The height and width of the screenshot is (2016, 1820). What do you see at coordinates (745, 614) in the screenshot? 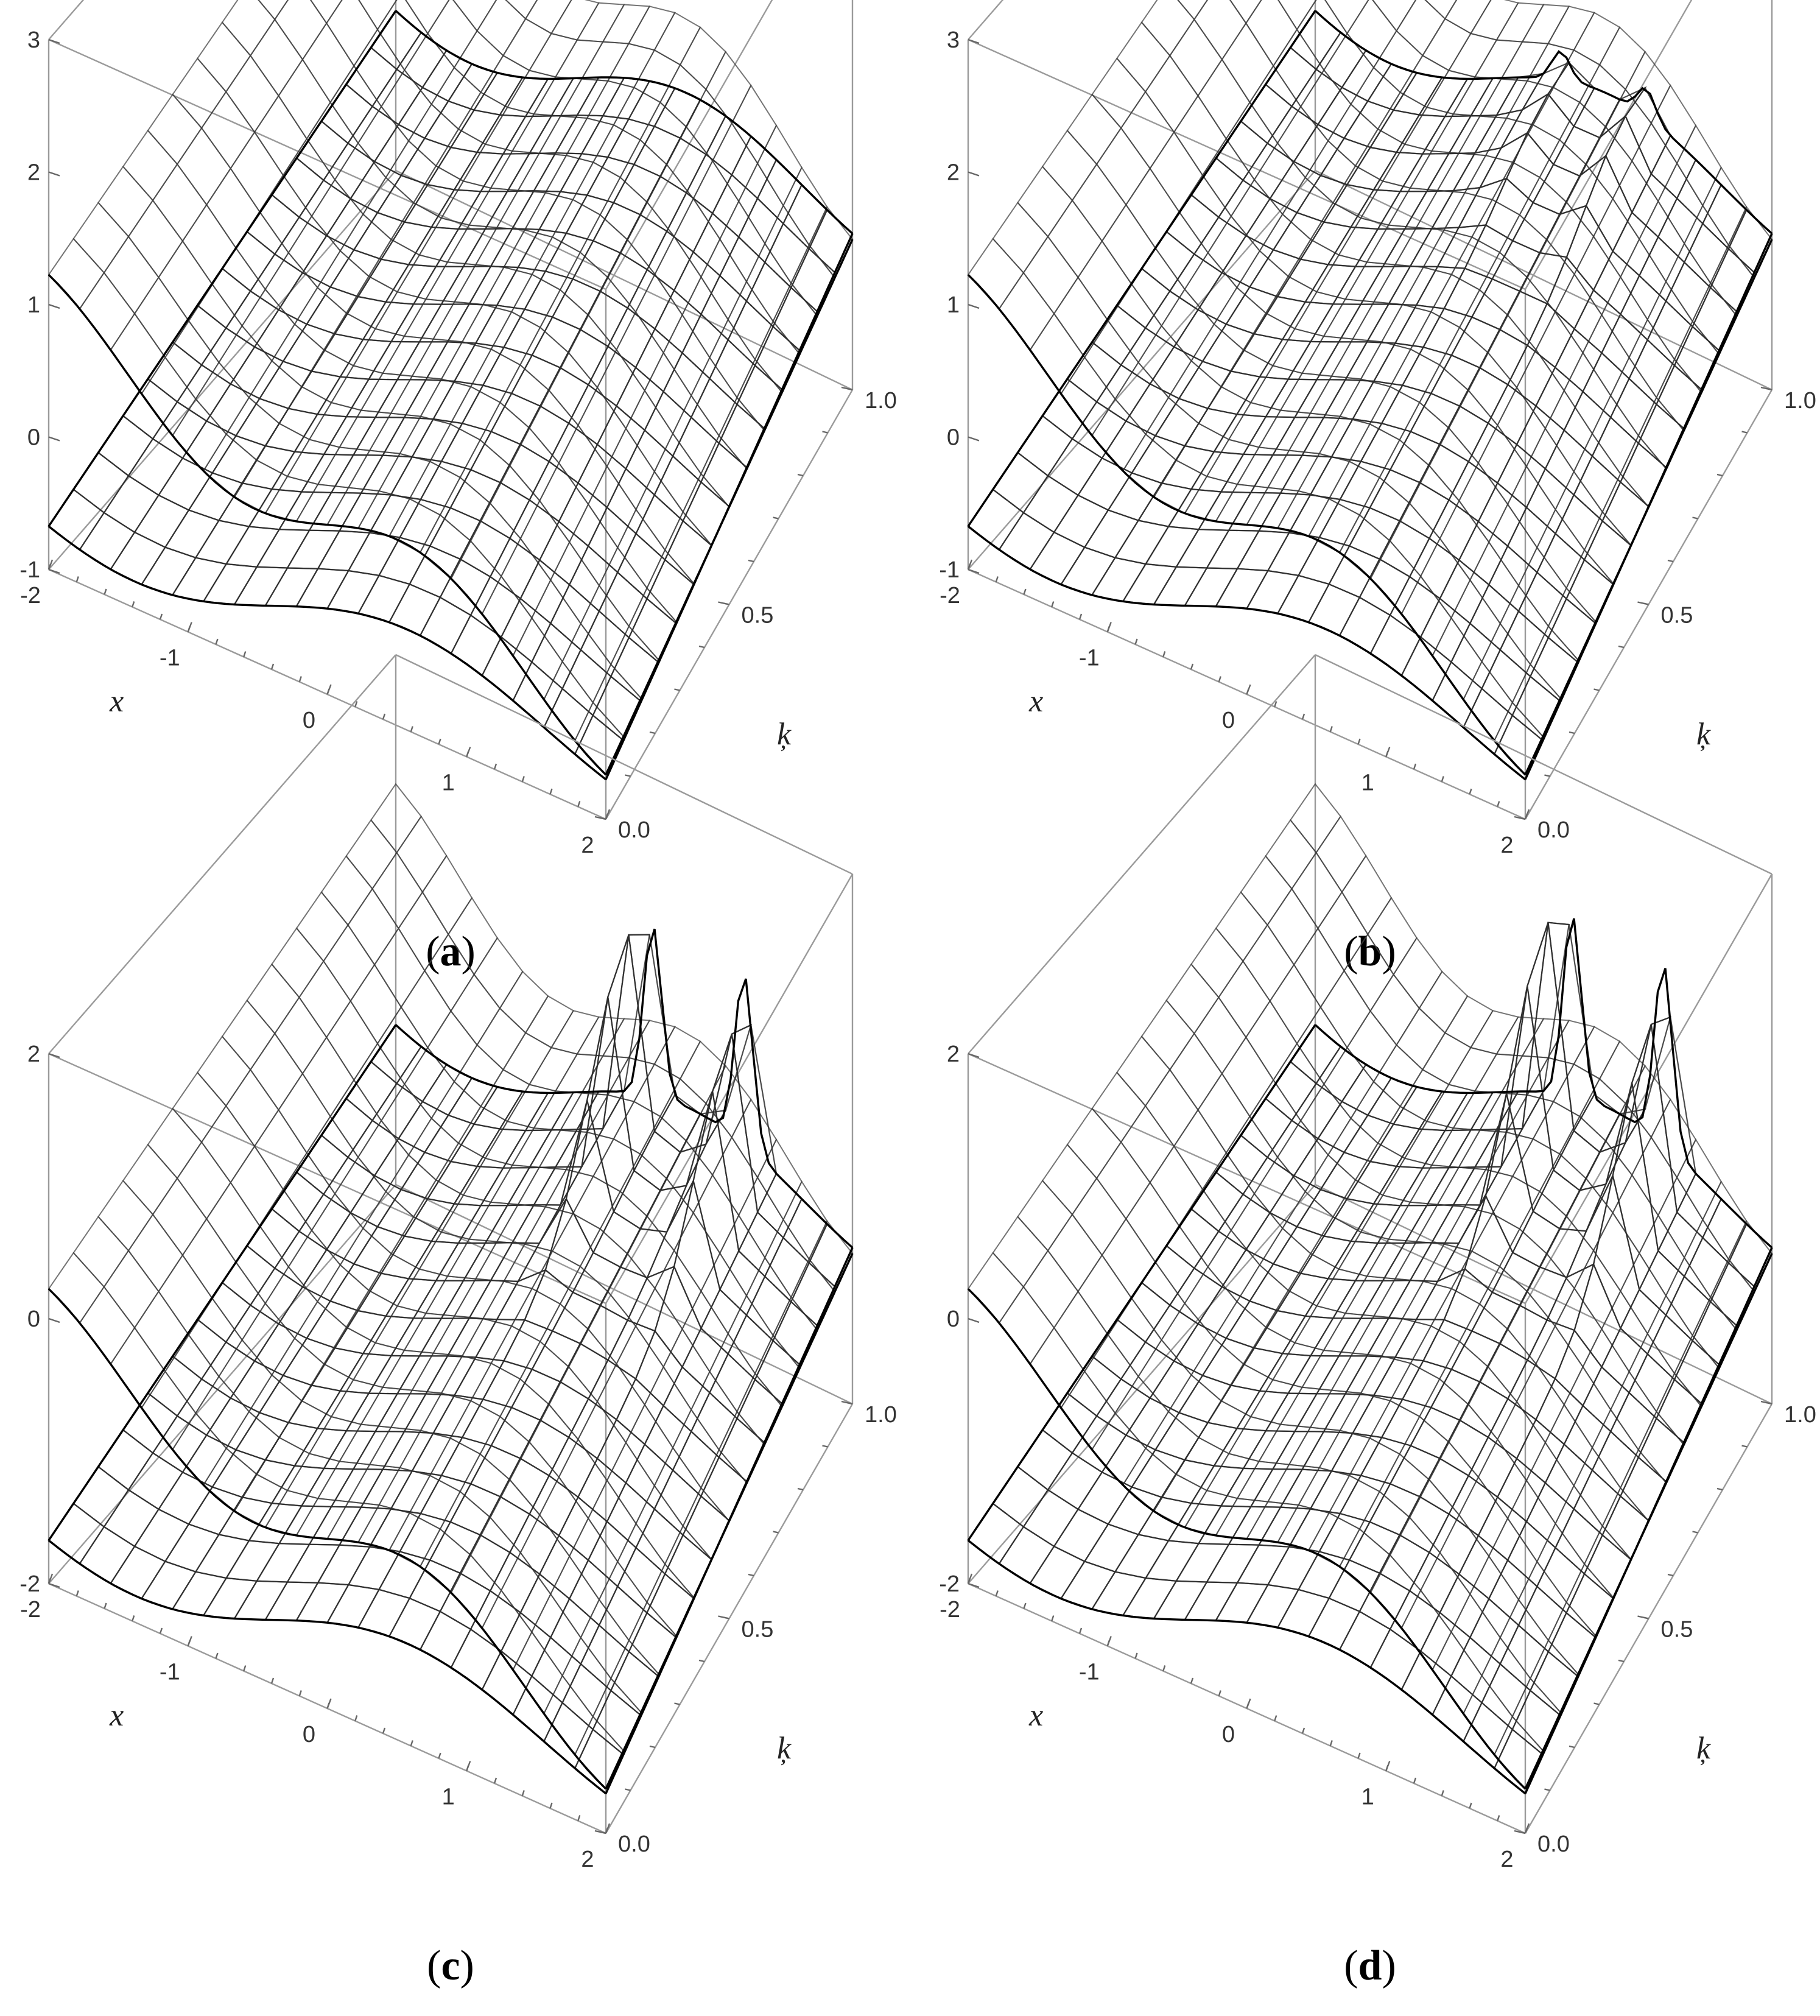
I see `y-axis: 0.0 0.5 1.0 ķ` at bounding box center [745, 614].